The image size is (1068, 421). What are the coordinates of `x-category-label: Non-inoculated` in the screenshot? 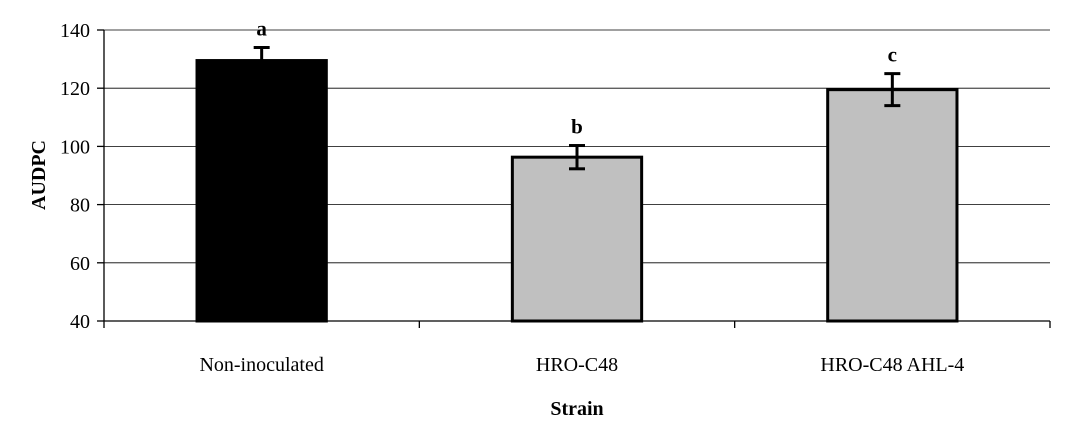 It's located at (261, 365).